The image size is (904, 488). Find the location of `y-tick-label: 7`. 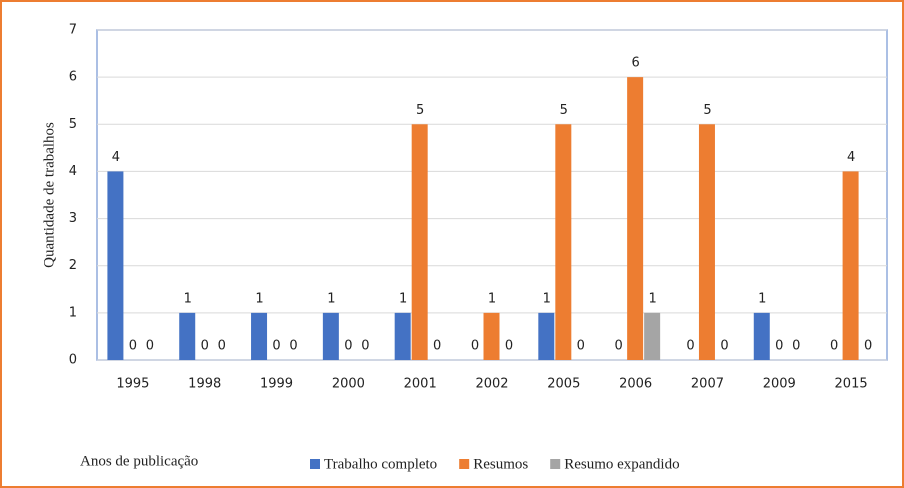

y-tick-label: 7 is located at coordinates (73, 30).